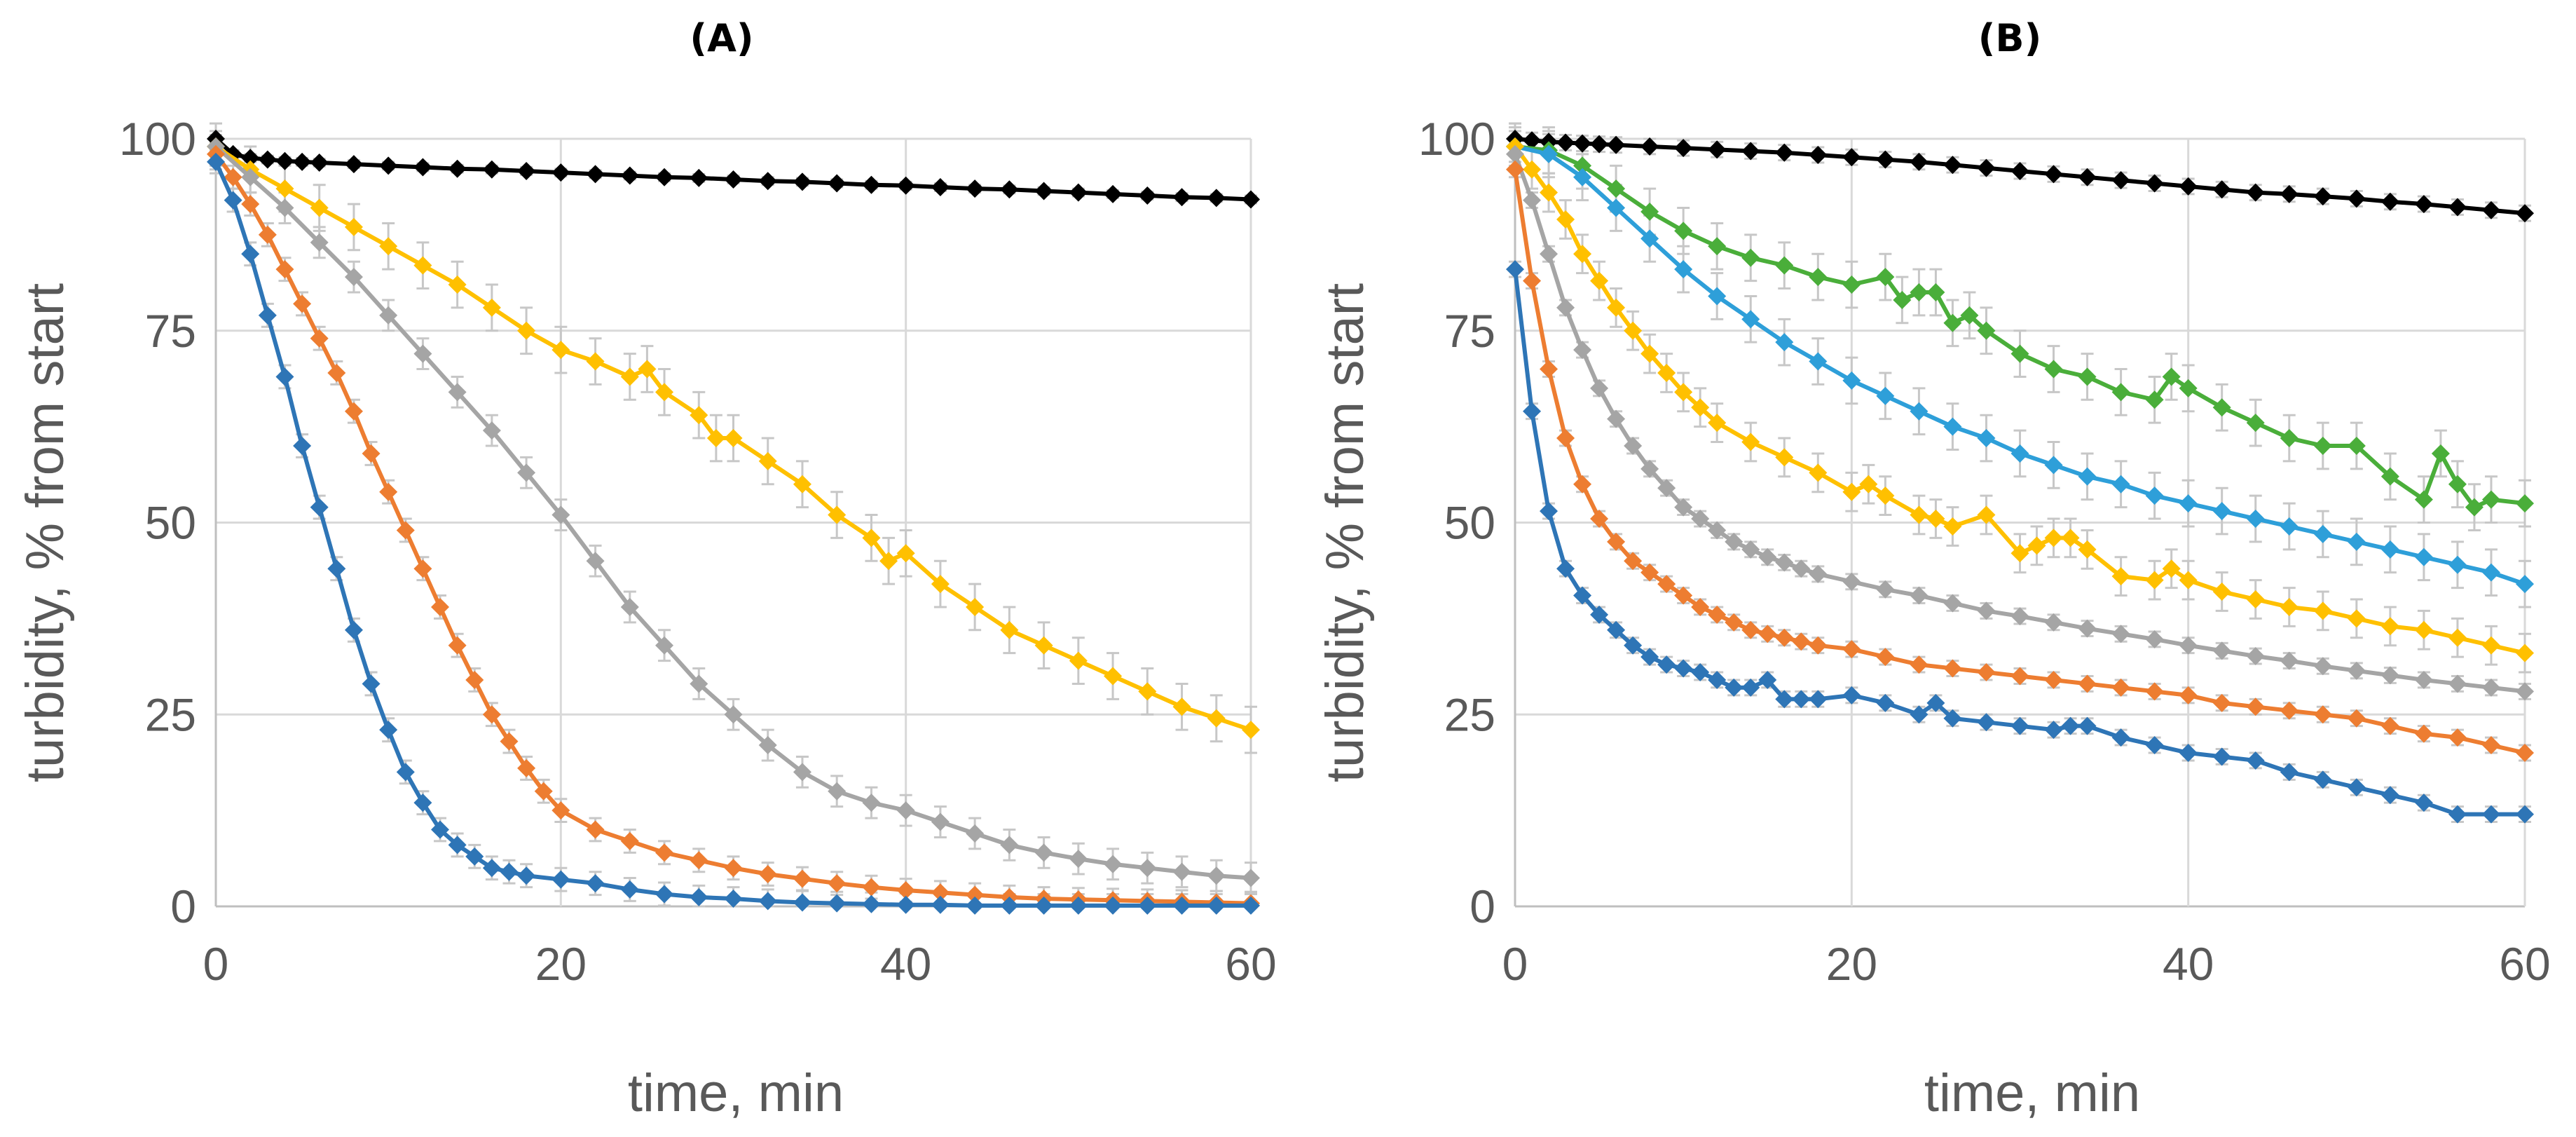  What do you see at coordinates (158, 139) in the screenshot?
I see `panel-a-y-tick-label: 100` at bounding box center [158, 139].